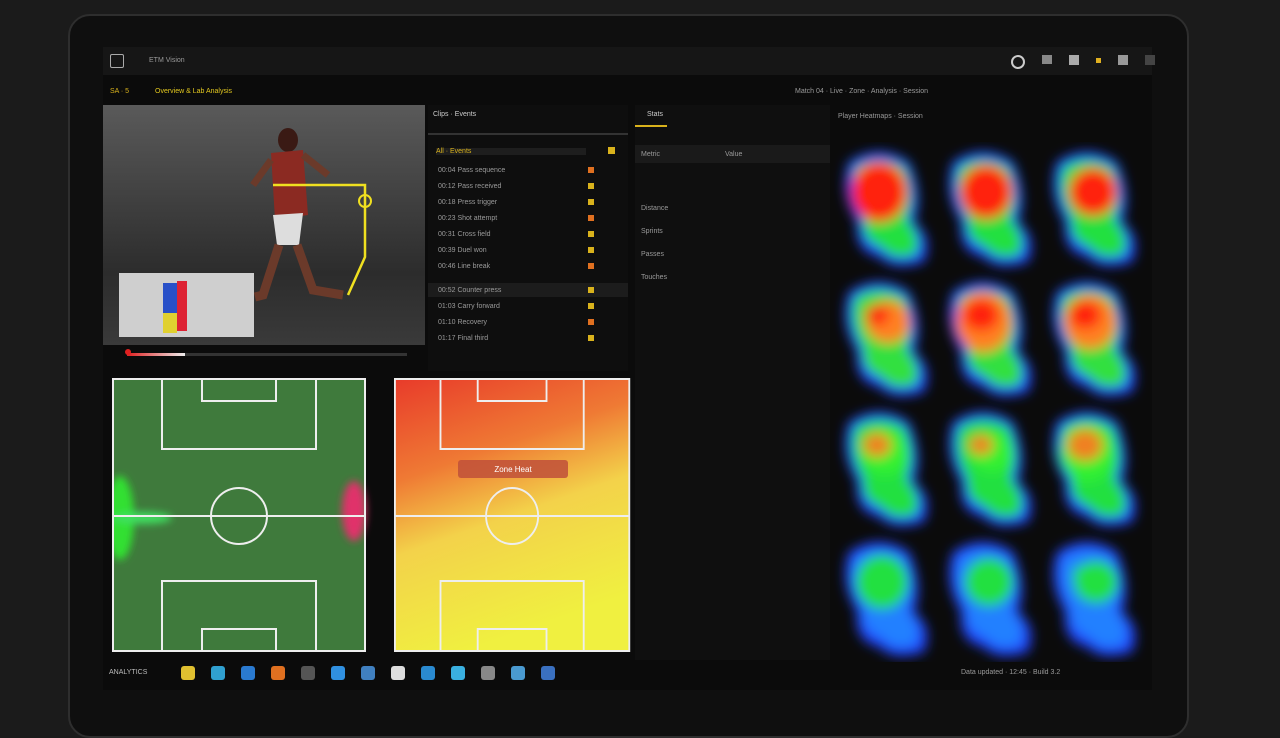  What do you see at coordinates (128, 672) in the screenshot?
I see `taskbar-label: ANALYTICS` at bounding box center [128, 672].